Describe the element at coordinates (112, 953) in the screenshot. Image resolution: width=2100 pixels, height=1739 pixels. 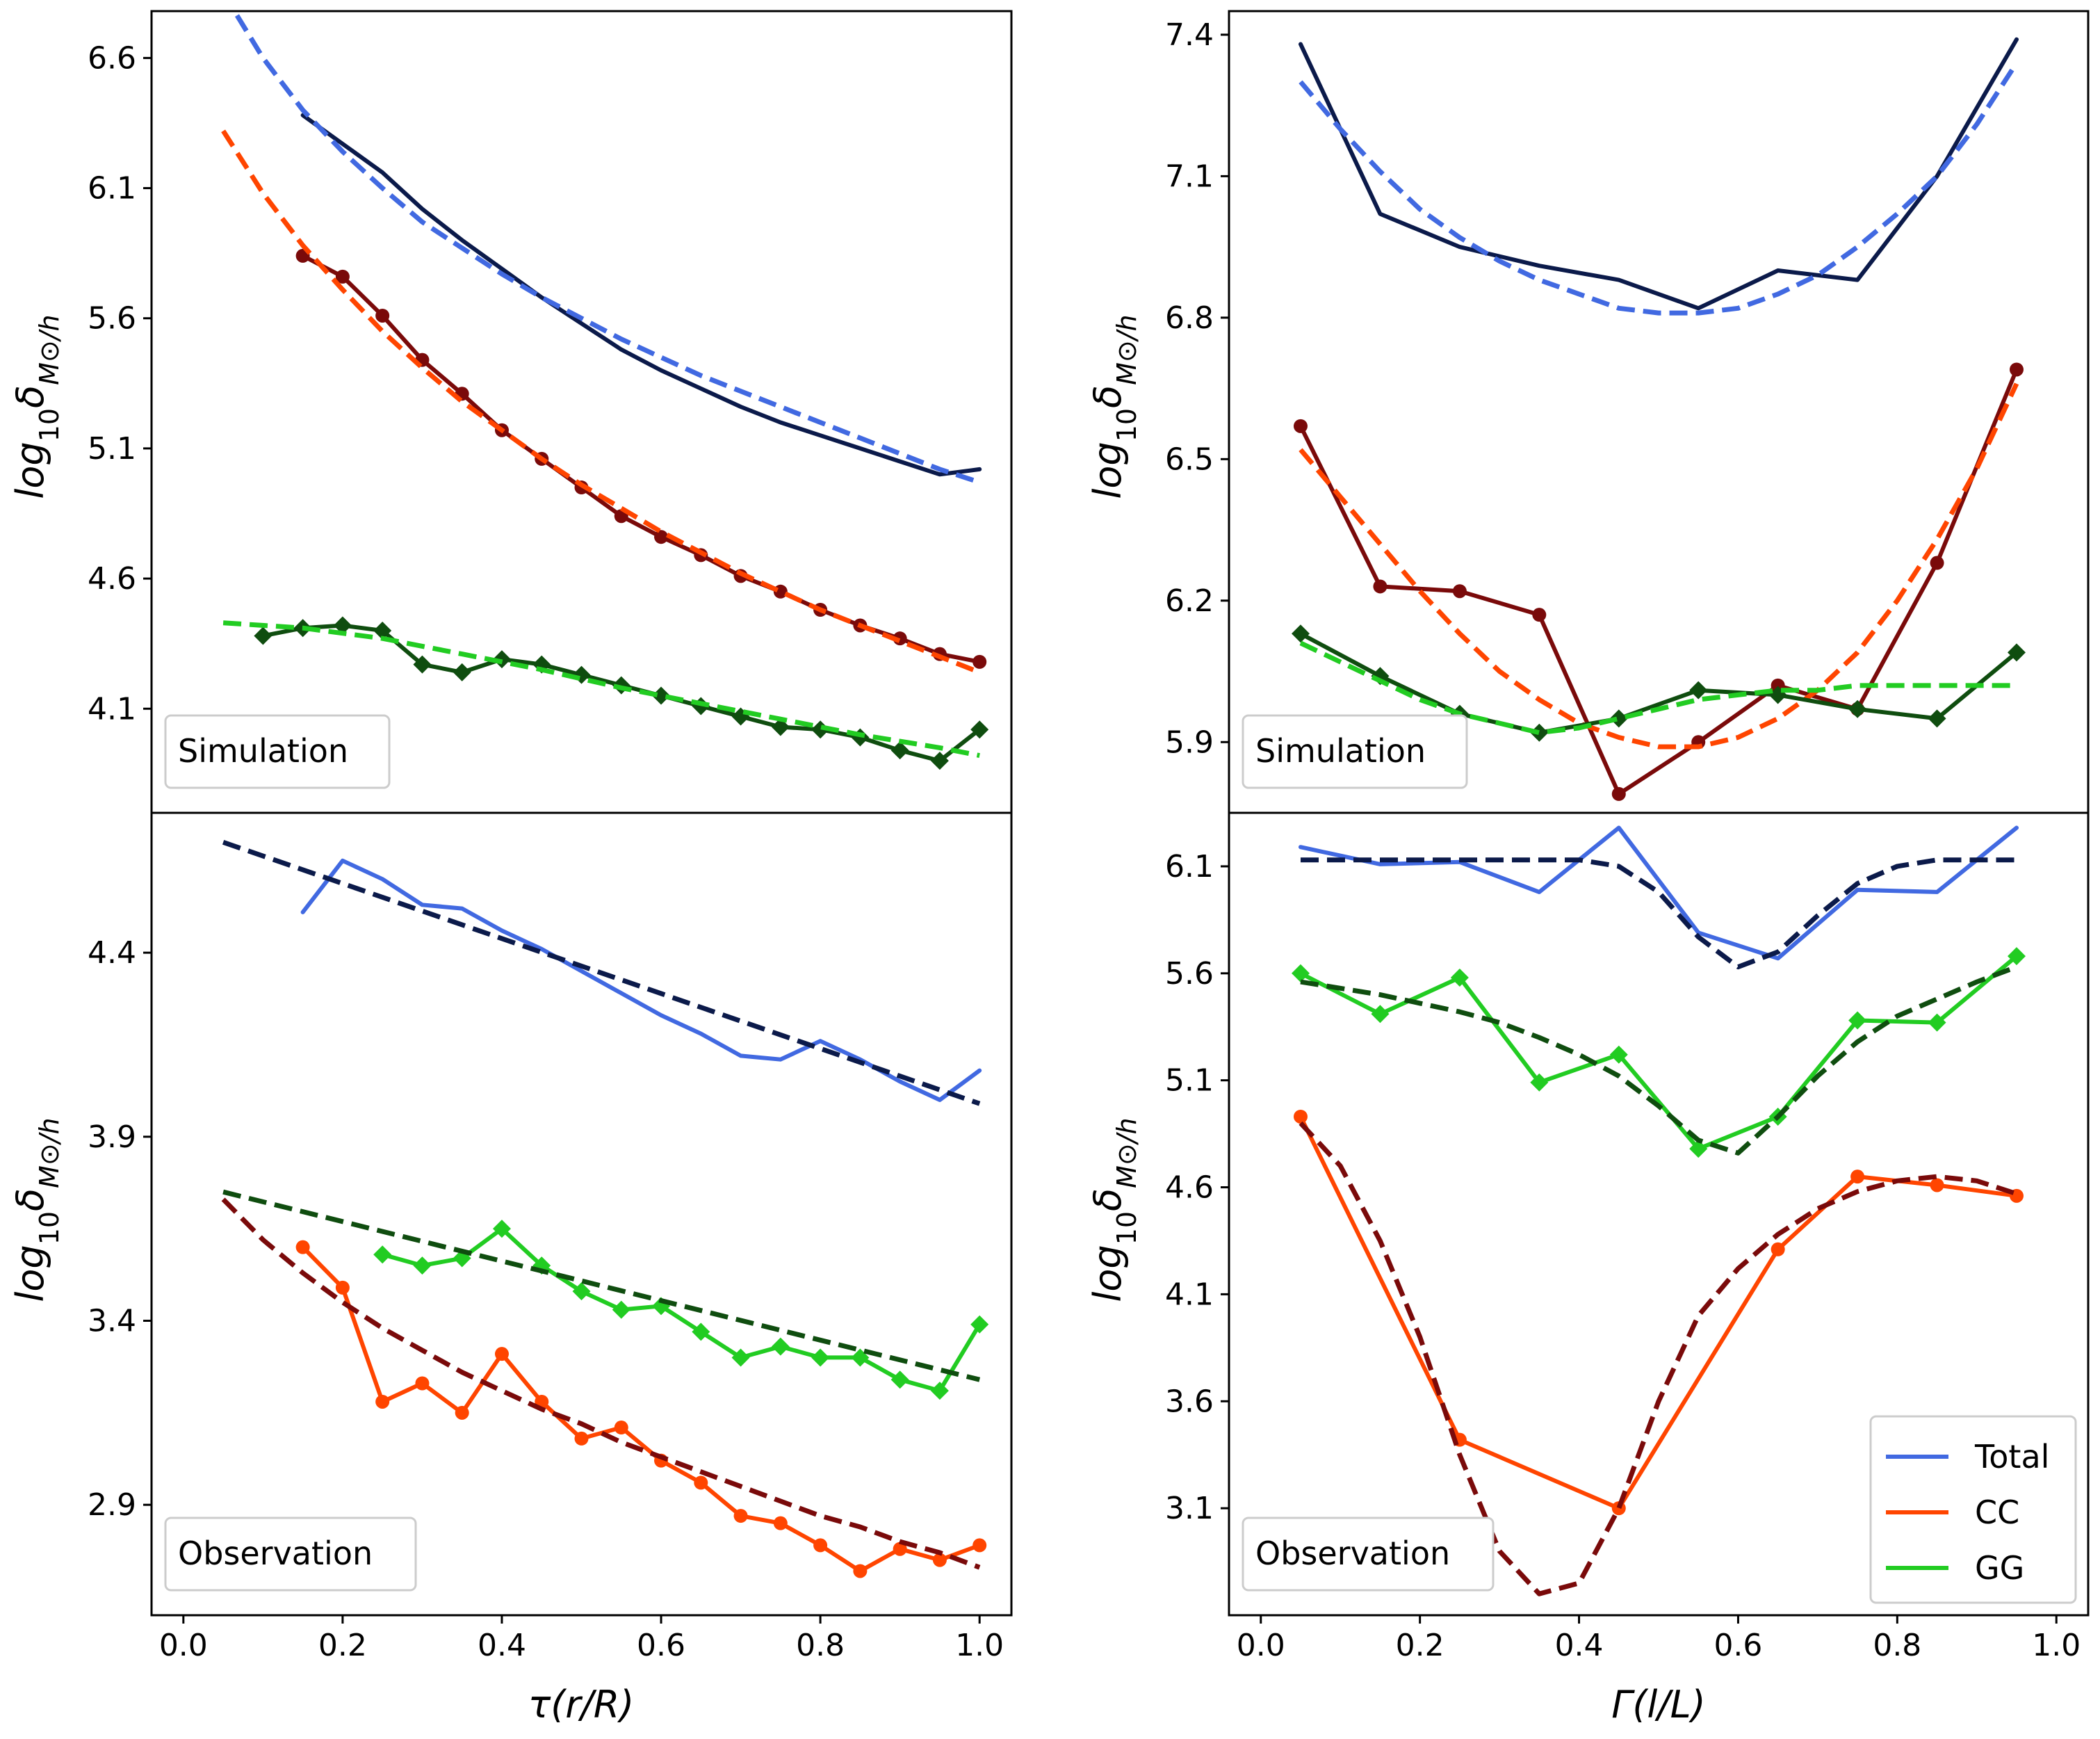
I see `y-tick-label: 4.4` at that location.